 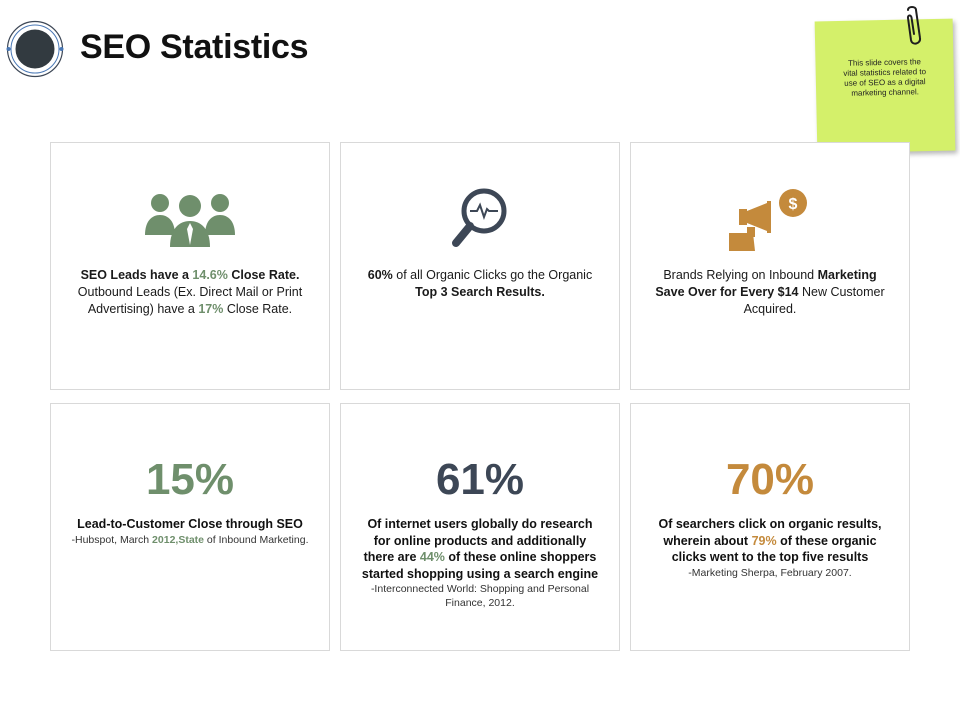 I want to click on team-icon, so click(x=190, y=220).